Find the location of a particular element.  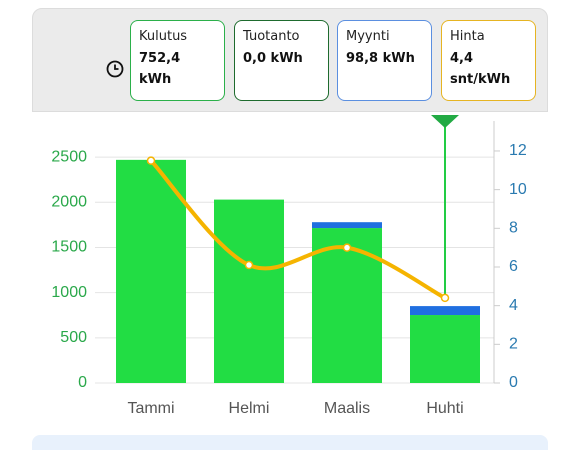

x-tick-label: Maalis is located at coordinates (347, 408).